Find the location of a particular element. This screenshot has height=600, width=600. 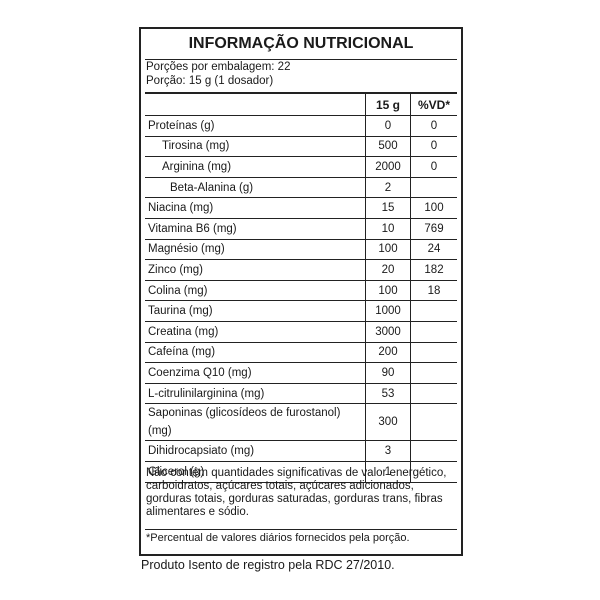

name-cell: Colina (mg) is located at coordinates (255, 290).